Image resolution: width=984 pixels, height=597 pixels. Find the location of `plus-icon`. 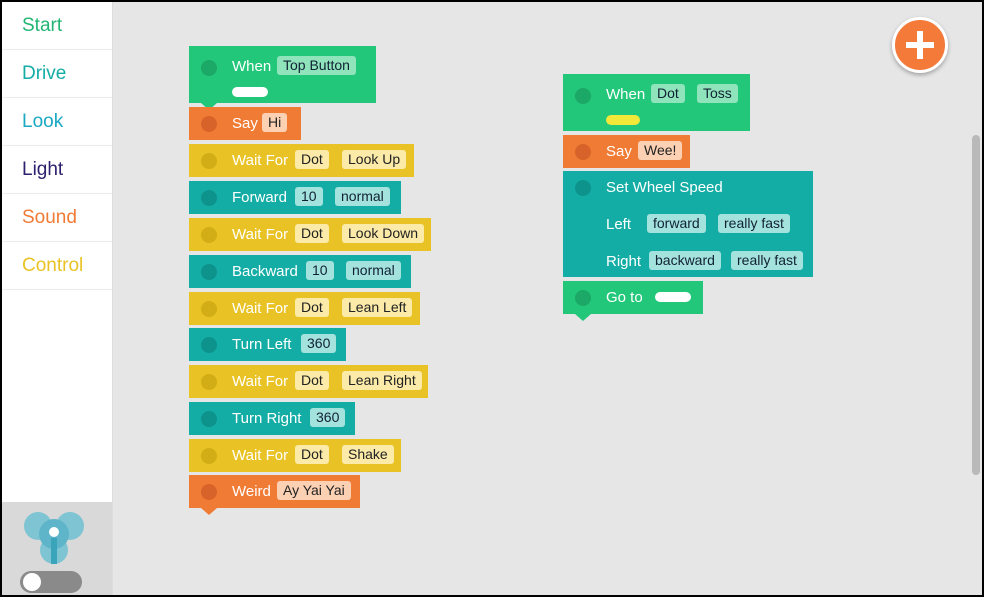

plus-icon is located at coordinates (920, 45).